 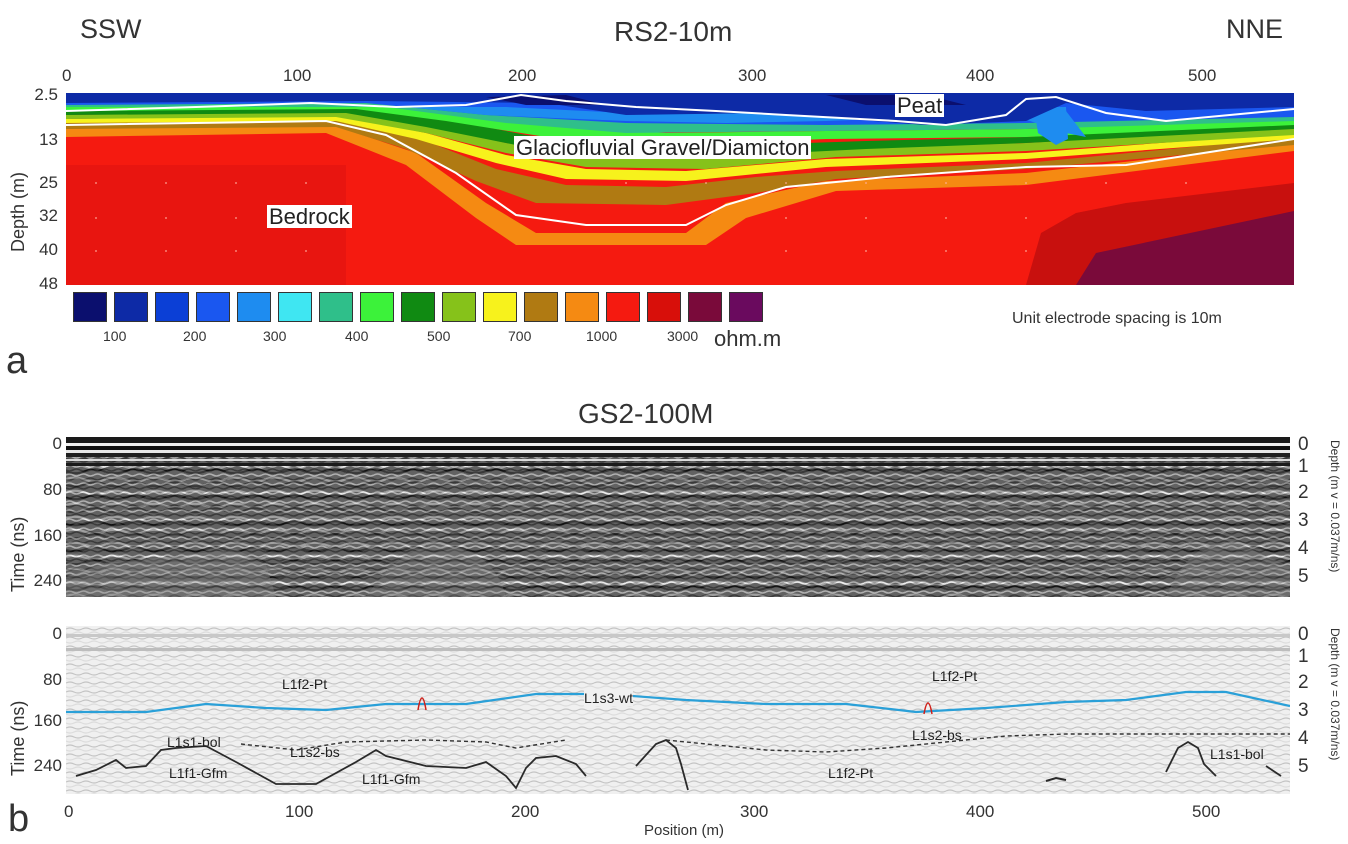 I want to click on panel-label-b: b, so click(x=19, y=819).